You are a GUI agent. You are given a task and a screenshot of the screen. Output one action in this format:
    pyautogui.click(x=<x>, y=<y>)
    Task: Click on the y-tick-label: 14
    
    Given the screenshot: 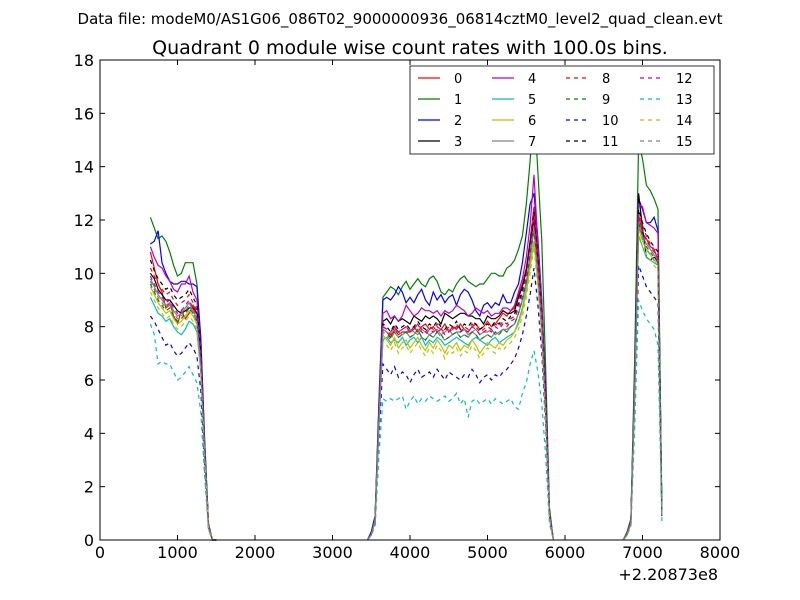 What is the action you would take?
    pyautogui.click(x=84, y=167)
    